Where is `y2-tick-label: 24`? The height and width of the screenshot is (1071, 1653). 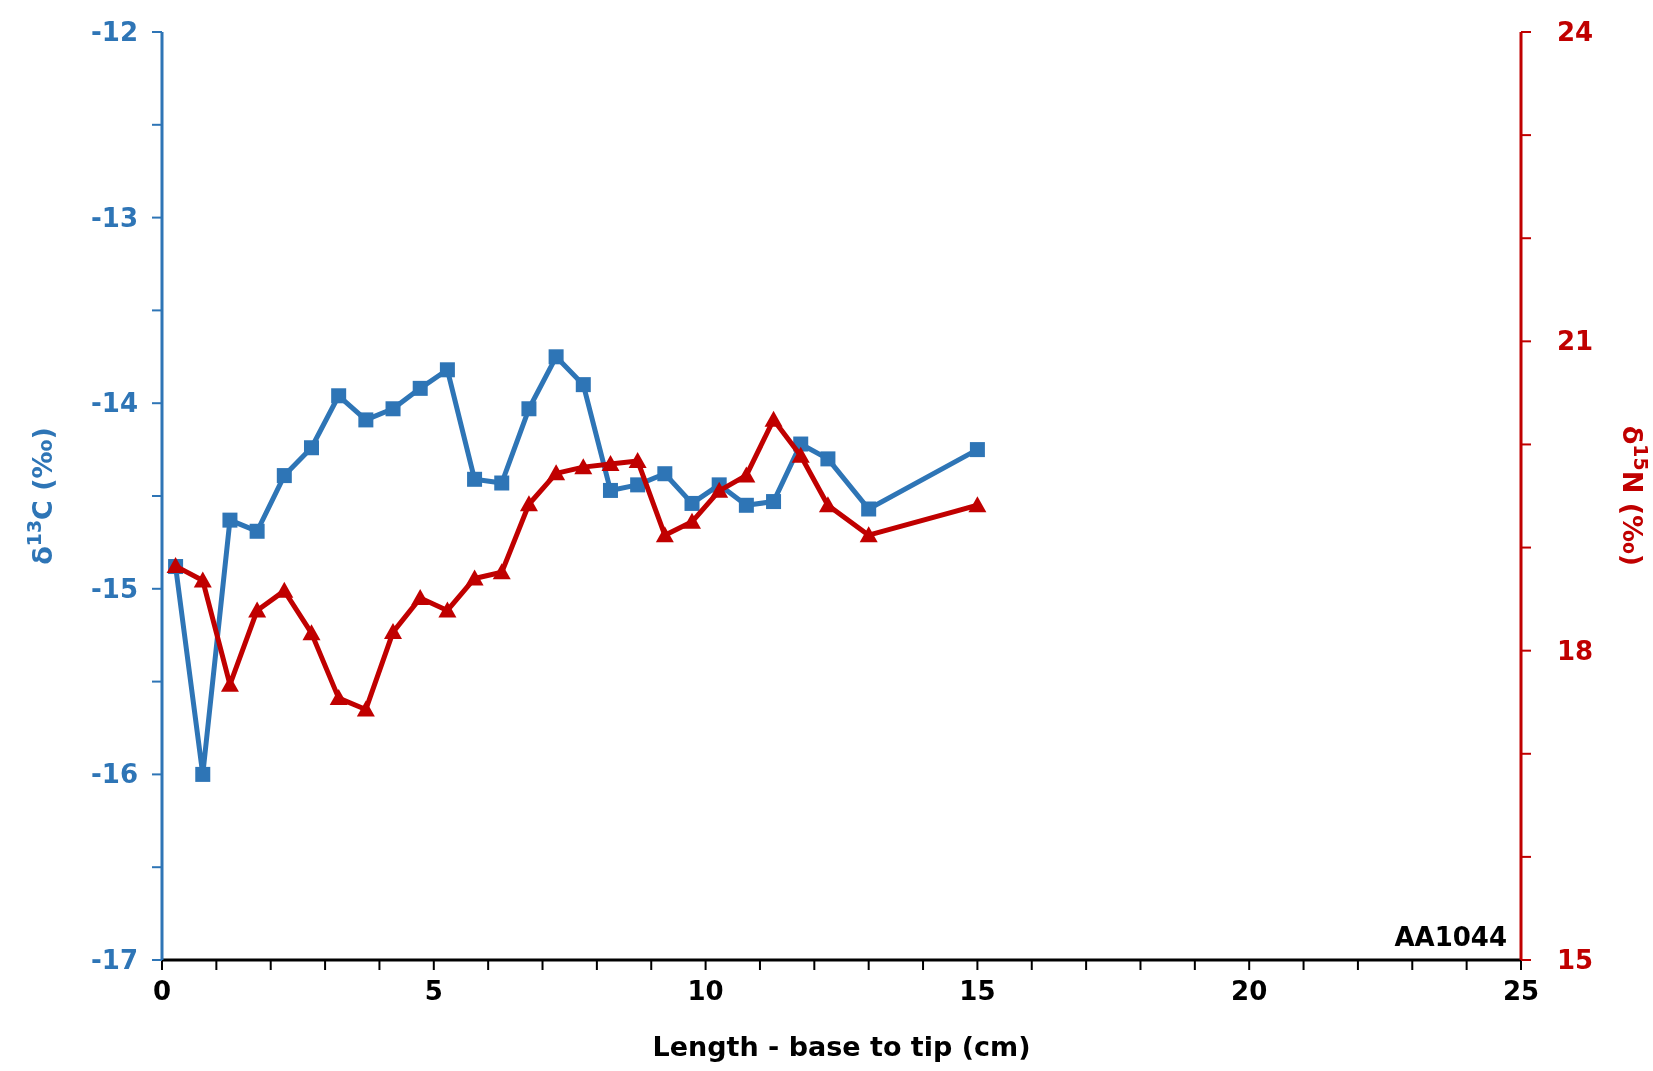
y2-tick-label: 24 is located at coordinates (1575, 32).